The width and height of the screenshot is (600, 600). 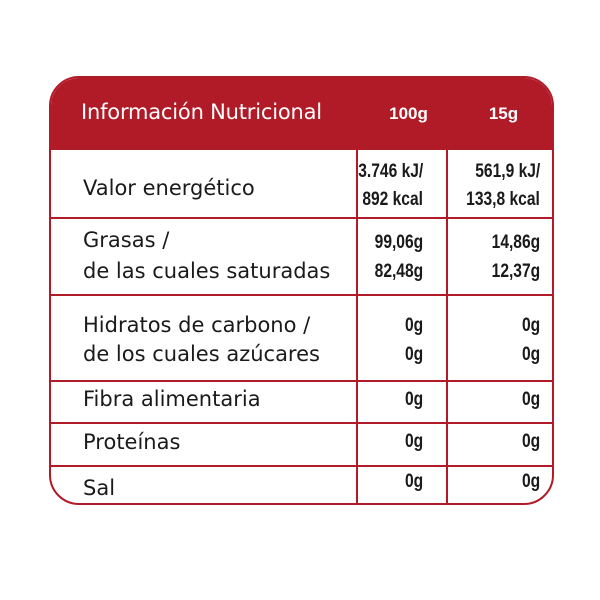 I want to click on value-100g: 3.746 kJ/, so click(x=390, y=171).